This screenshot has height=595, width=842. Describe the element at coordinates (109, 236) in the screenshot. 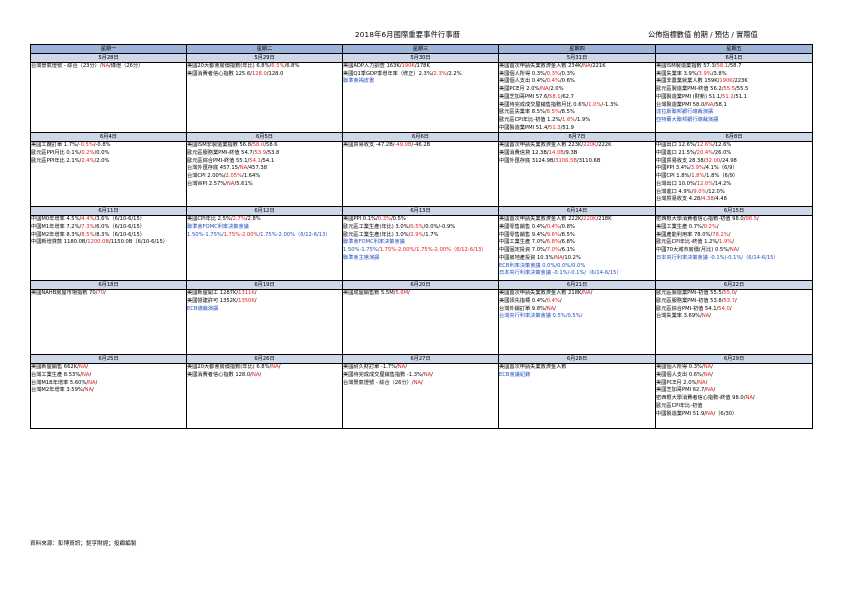

I see `event-item: 中國M2年增率 8.3%/8.5%/8.3%（6/10-6/15）` at that location.